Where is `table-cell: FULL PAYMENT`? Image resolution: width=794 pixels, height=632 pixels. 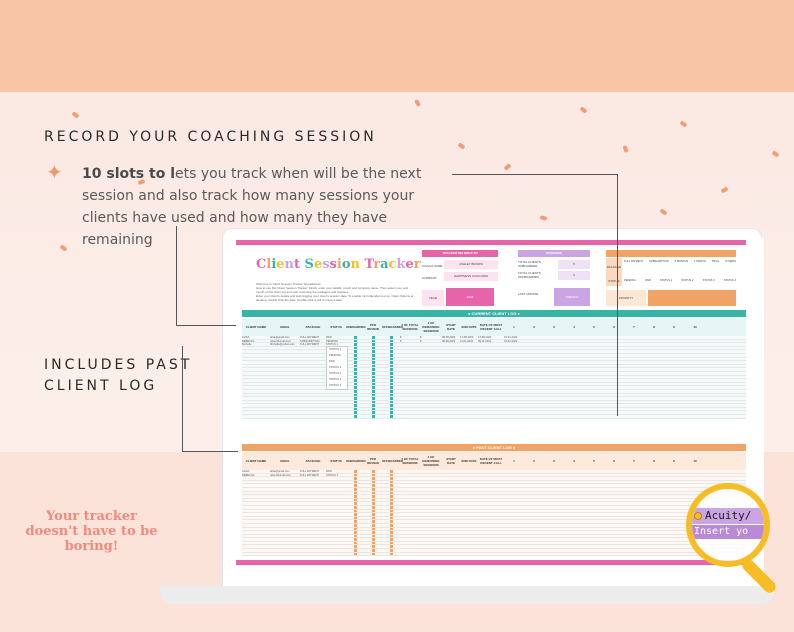 table-cell: FULL PAYMENT is located at coordinates (310, 337).